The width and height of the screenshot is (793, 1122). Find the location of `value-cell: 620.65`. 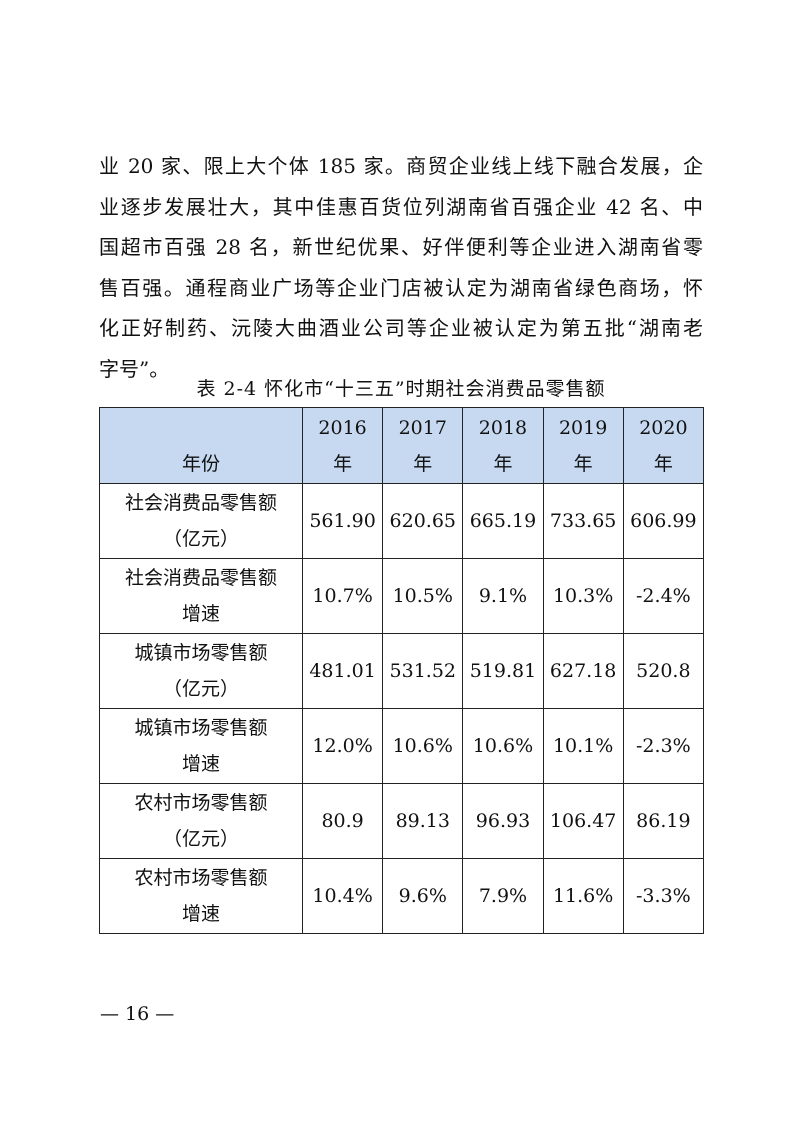

value-cell: 620.65 is located at coordinates (423, 521).